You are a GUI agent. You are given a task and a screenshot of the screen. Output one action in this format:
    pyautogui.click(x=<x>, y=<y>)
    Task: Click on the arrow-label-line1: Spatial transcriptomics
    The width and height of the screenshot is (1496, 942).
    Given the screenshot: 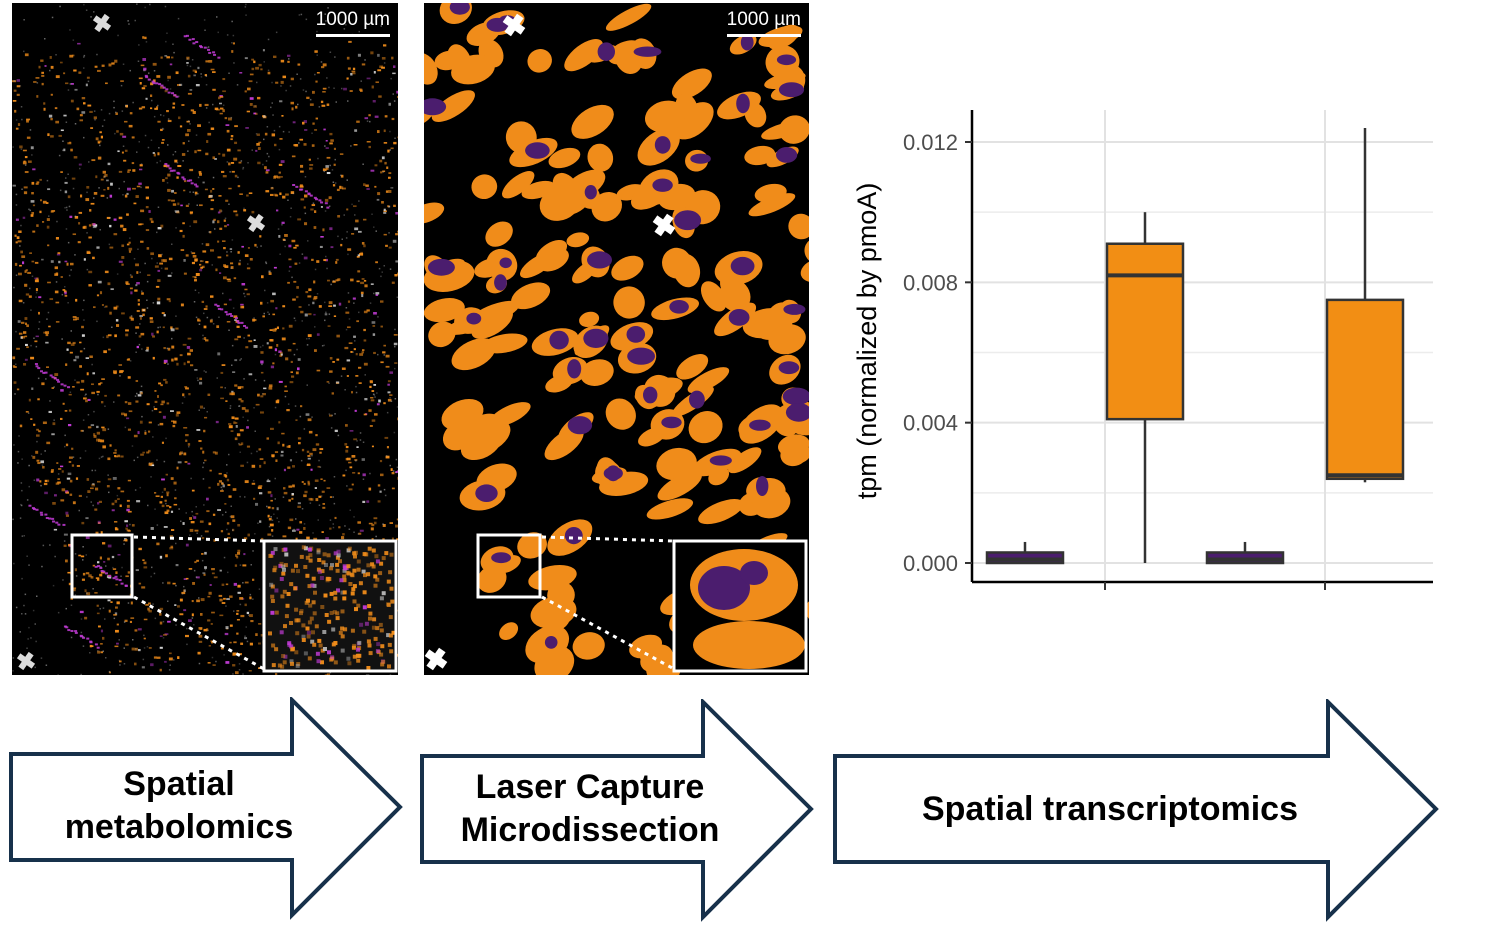 What is the action you would take?
    pyautogui.click(x=1109, y=809)
    